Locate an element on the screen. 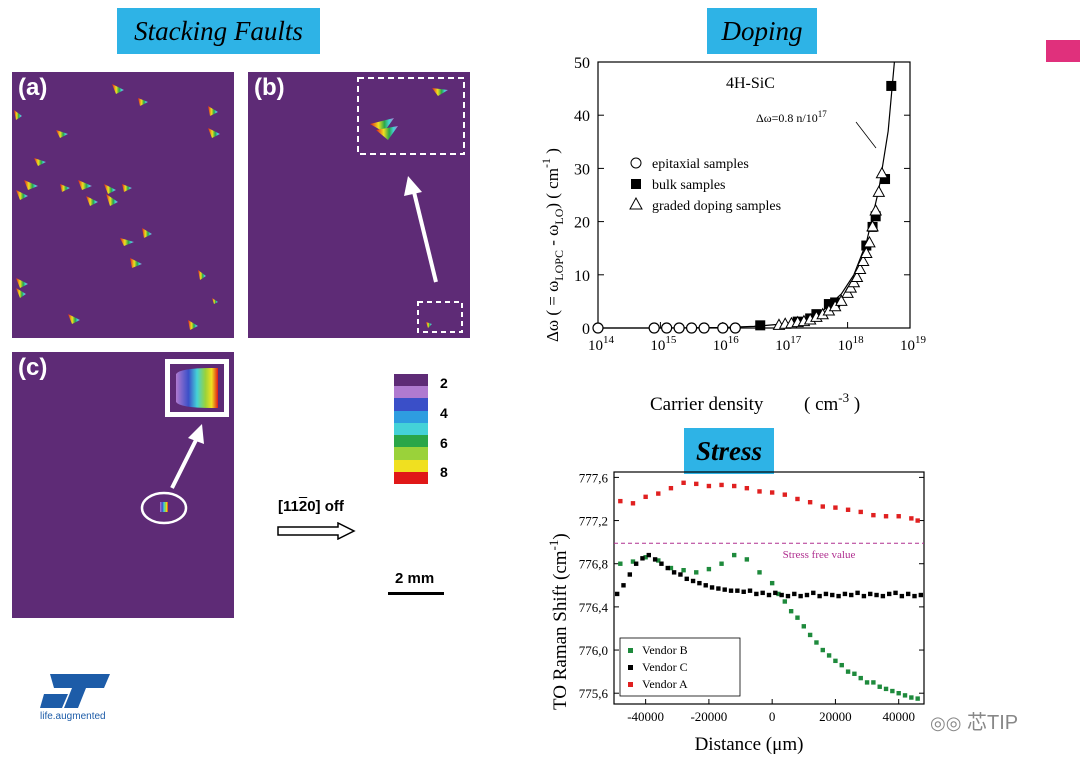 This screenshot has width=1080, height=769. legend-label: Vendor B is located at coordinates (665, 650).